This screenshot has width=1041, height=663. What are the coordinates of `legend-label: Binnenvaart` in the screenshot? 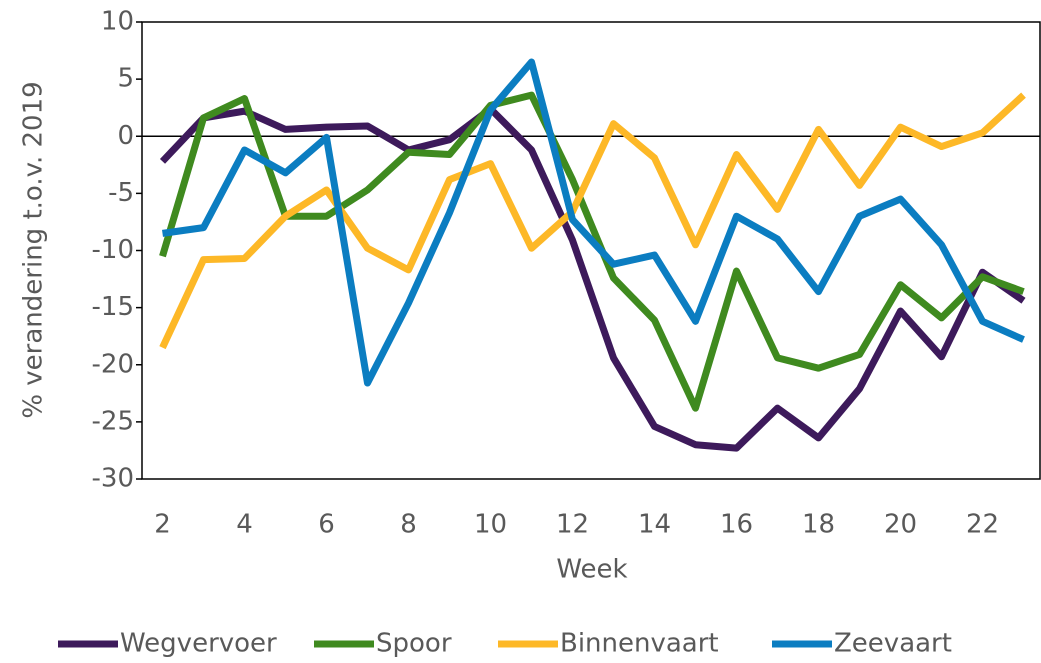 It's located at (639, 644).